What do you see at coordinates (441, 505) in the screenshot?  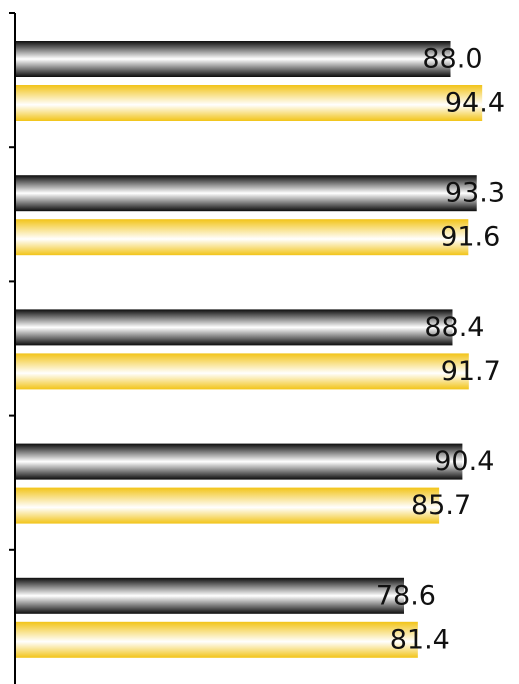 I see `value-label-series-1-group-3: 85.7` at bounding box center [441, 505].